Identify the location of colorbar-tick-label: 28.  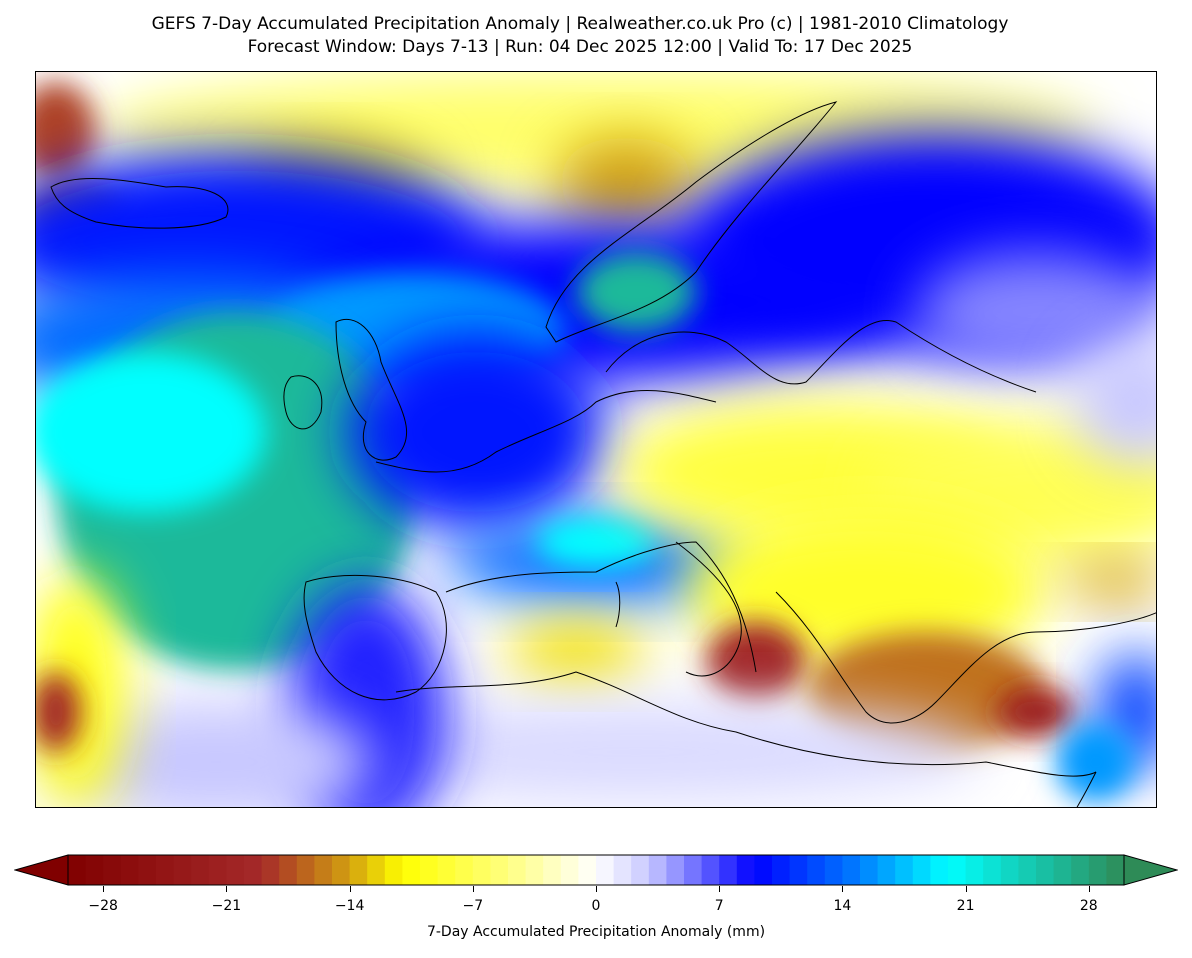
(1088, 906).